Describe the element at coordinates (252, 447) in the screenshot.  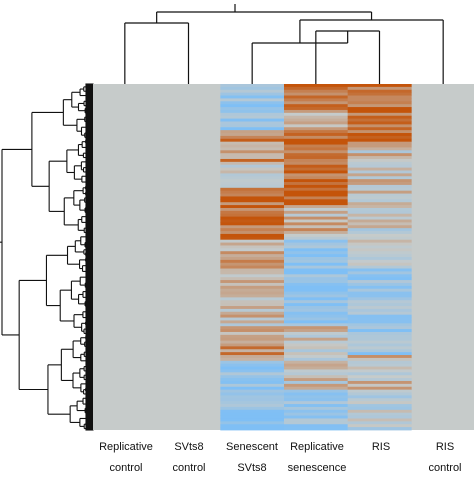
I see `column-label-line1: Senescent` at that location.